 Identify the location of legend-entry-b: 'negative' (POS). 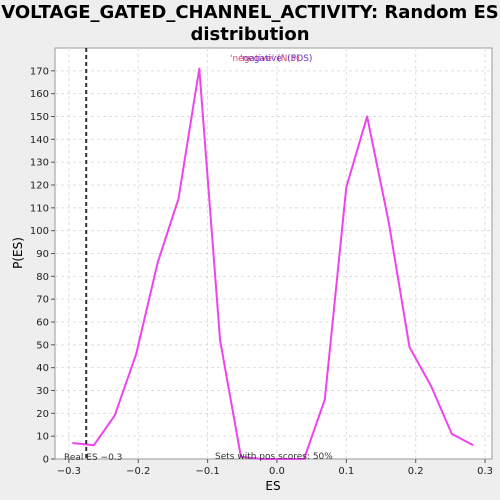
(276, 59).